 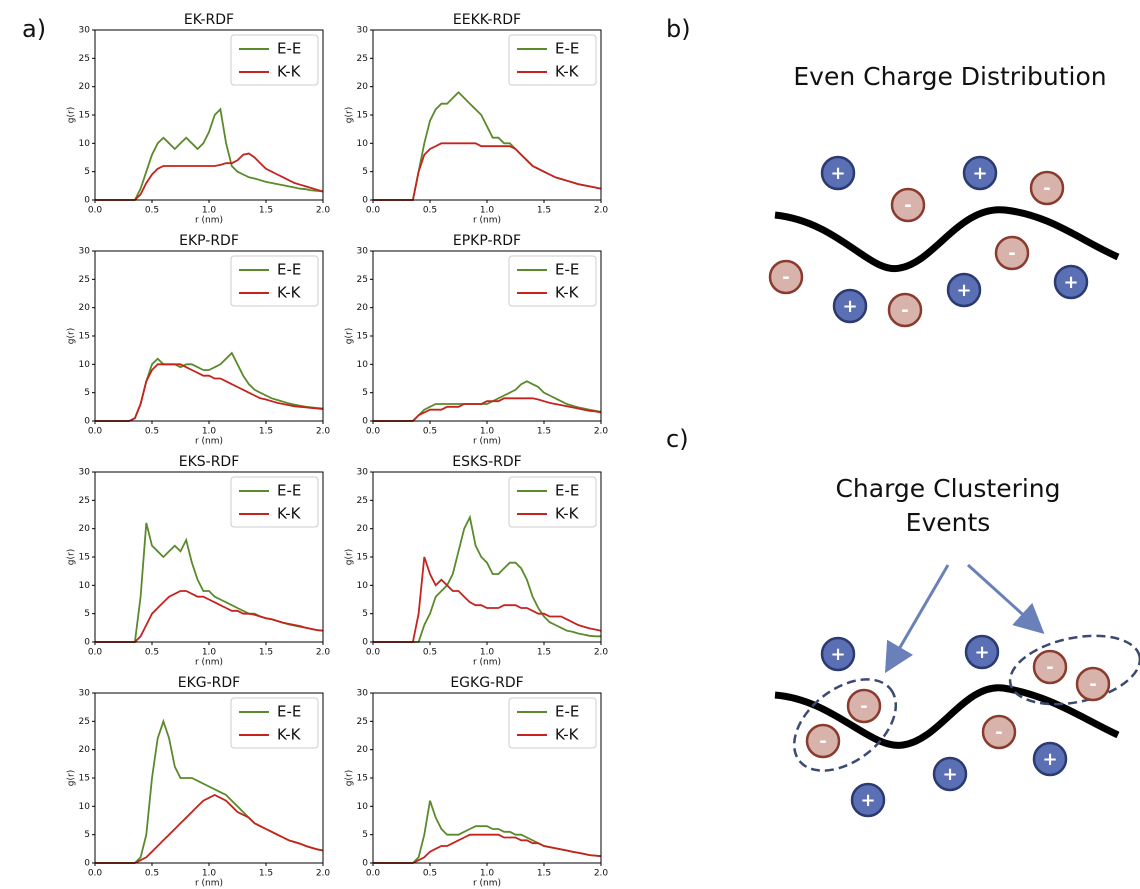 What do you see at coordinates (678, 29) in the screenshot?
I see `panel-label: b)` at bounding box center [678, 29].